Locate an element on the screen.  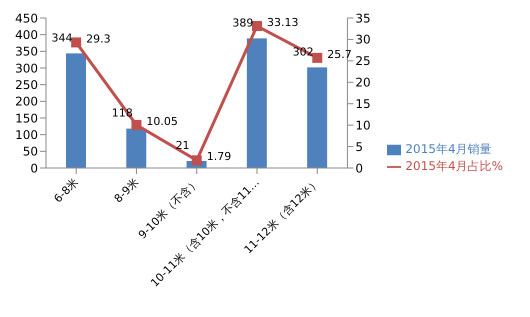
data-label: 344 is located at coordinates (62, 37).